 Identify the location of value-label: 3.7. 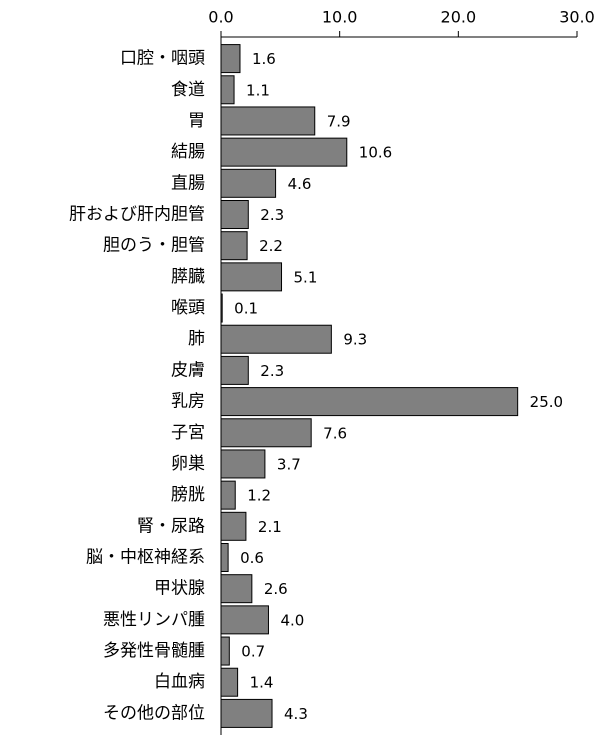
(289, 464).